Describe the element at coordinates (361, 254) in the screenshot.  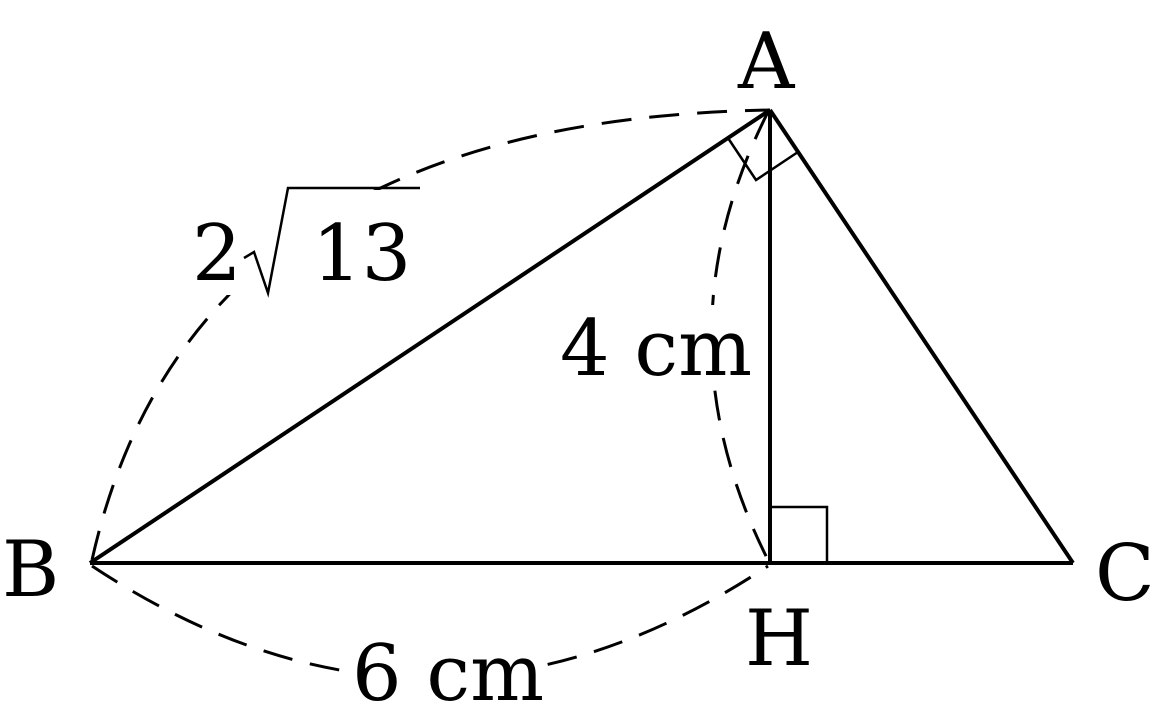
I see `label-ab-radicand: 13` at that location.